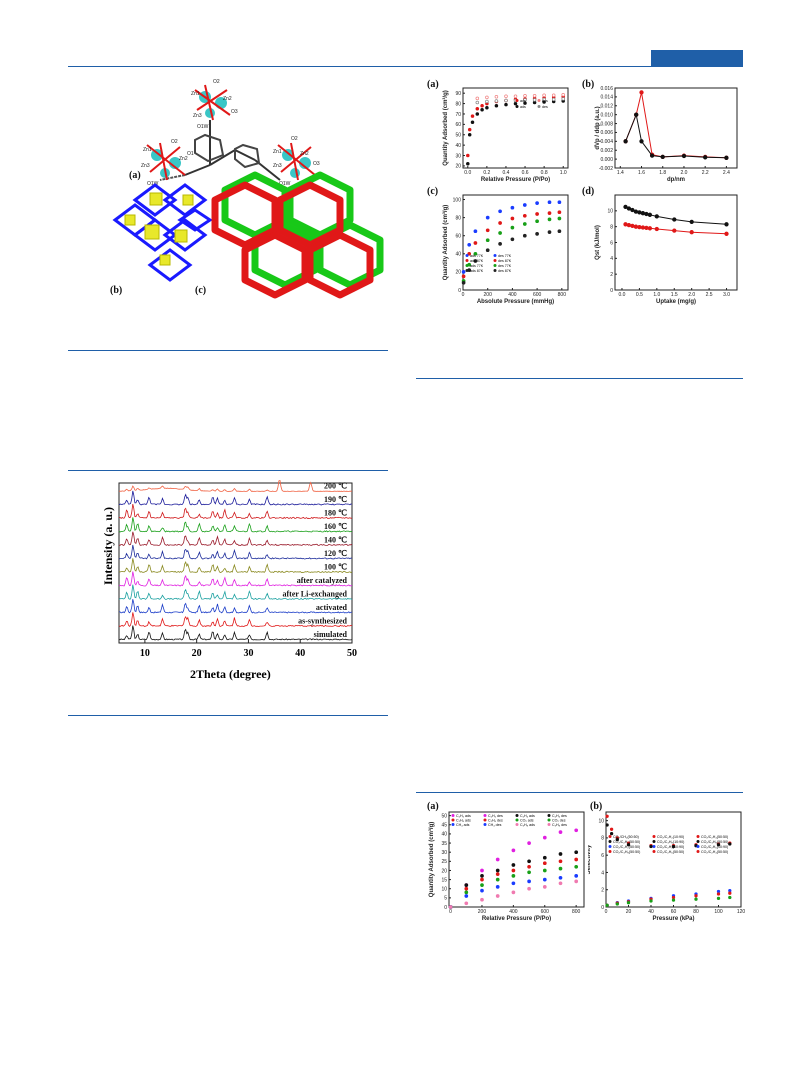  Describe the element at coordinates (676, 215) in the screenshot. I see `series-line` at that location.